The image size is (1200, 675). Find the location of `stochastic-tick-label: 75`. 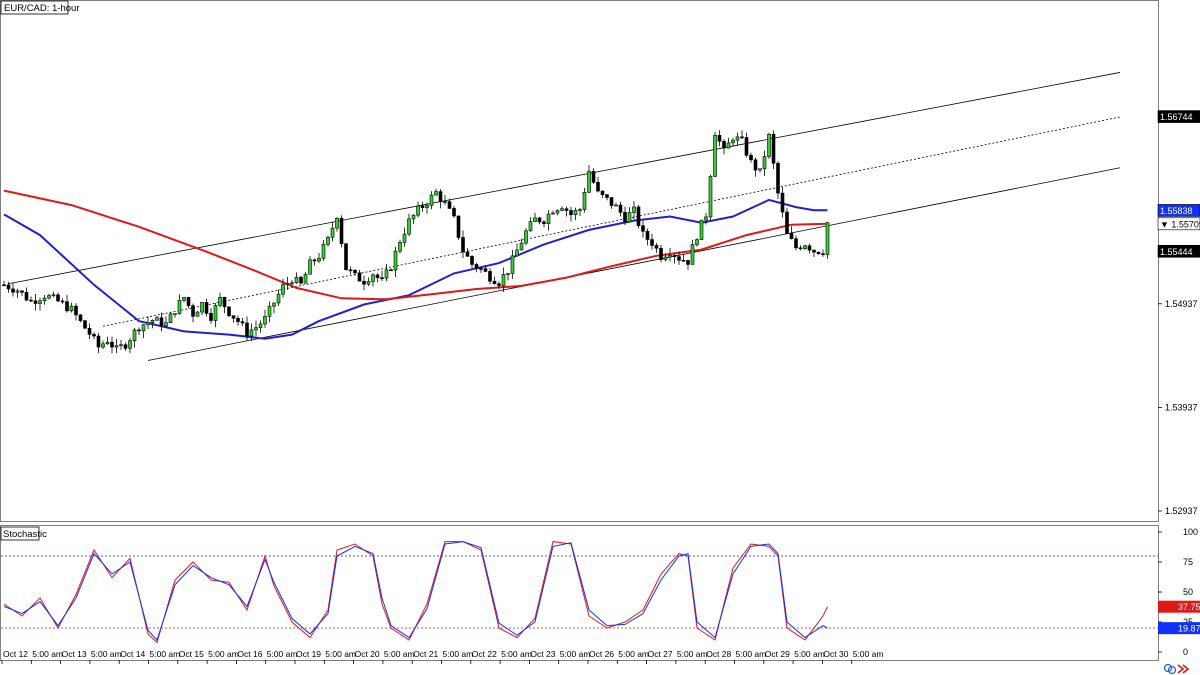

stochastic-tick-label: 75 is located at coordinates (1188, 562).